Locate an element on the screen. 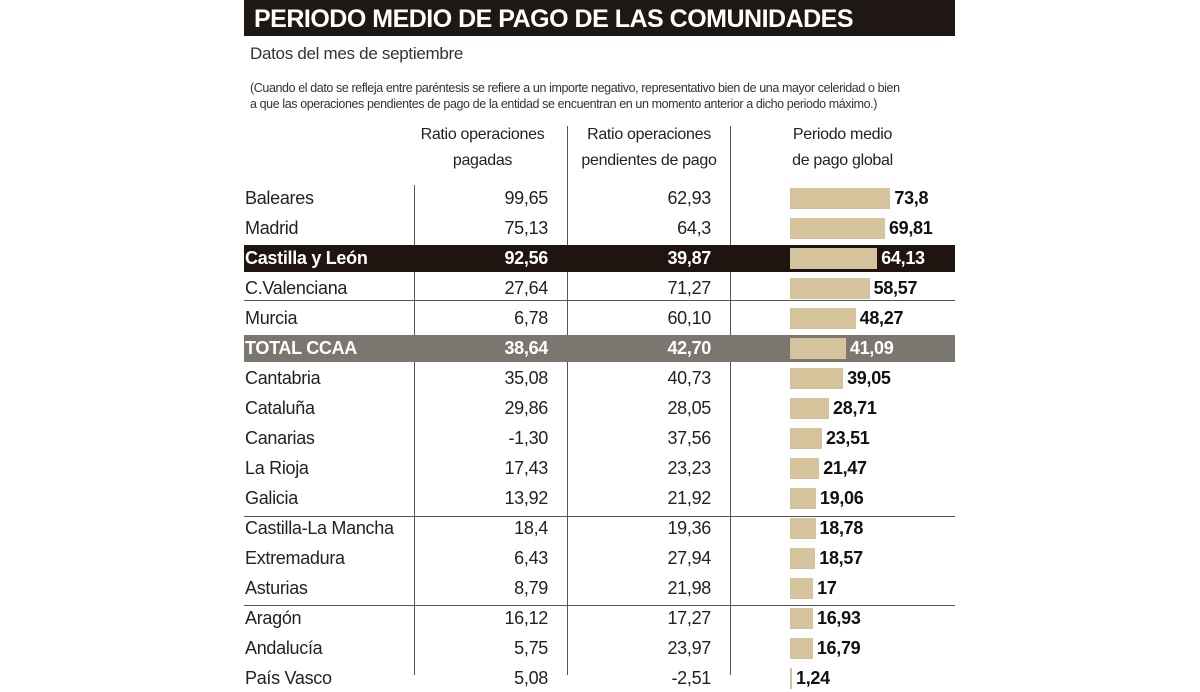  global-value: 16,79 is located at coordinates (838, 648).